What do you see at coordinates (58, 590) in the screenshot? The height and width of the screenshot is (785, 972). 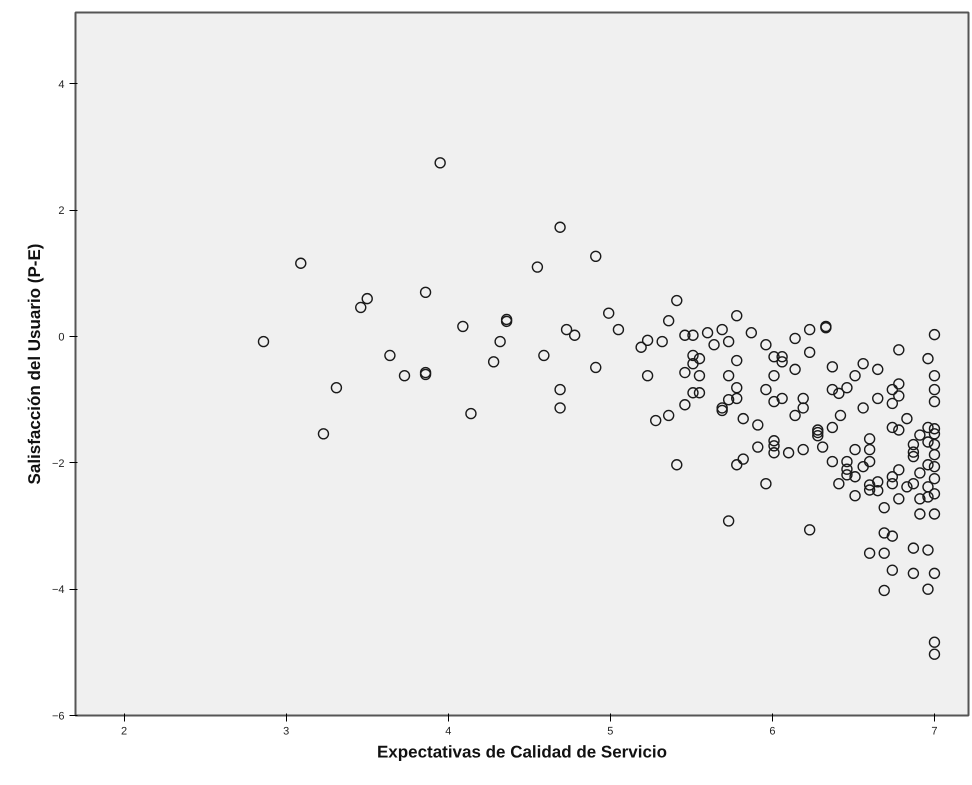 I see `y-tick-label: −4` at bounding box center [58, 590].